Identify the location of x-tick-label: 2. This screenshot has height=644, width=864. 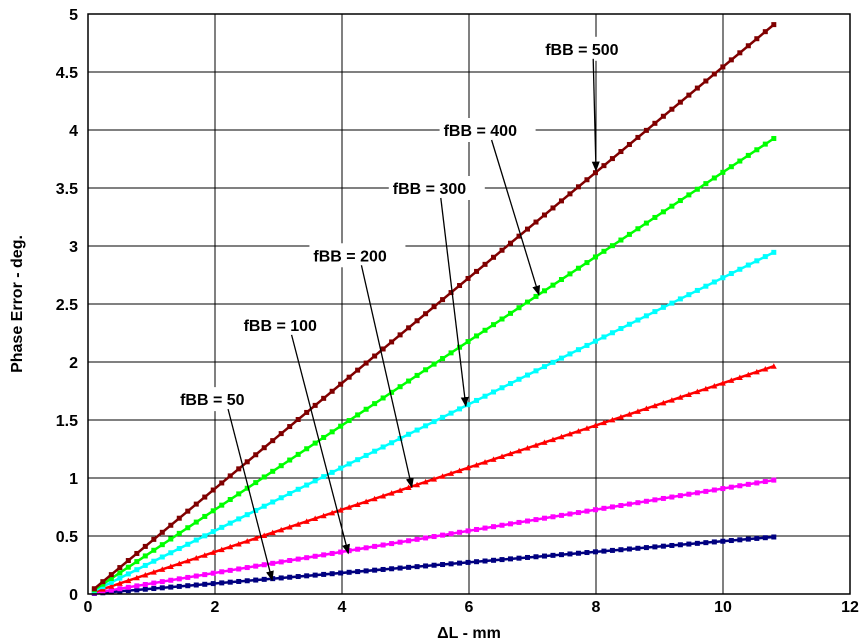
(215, 607).